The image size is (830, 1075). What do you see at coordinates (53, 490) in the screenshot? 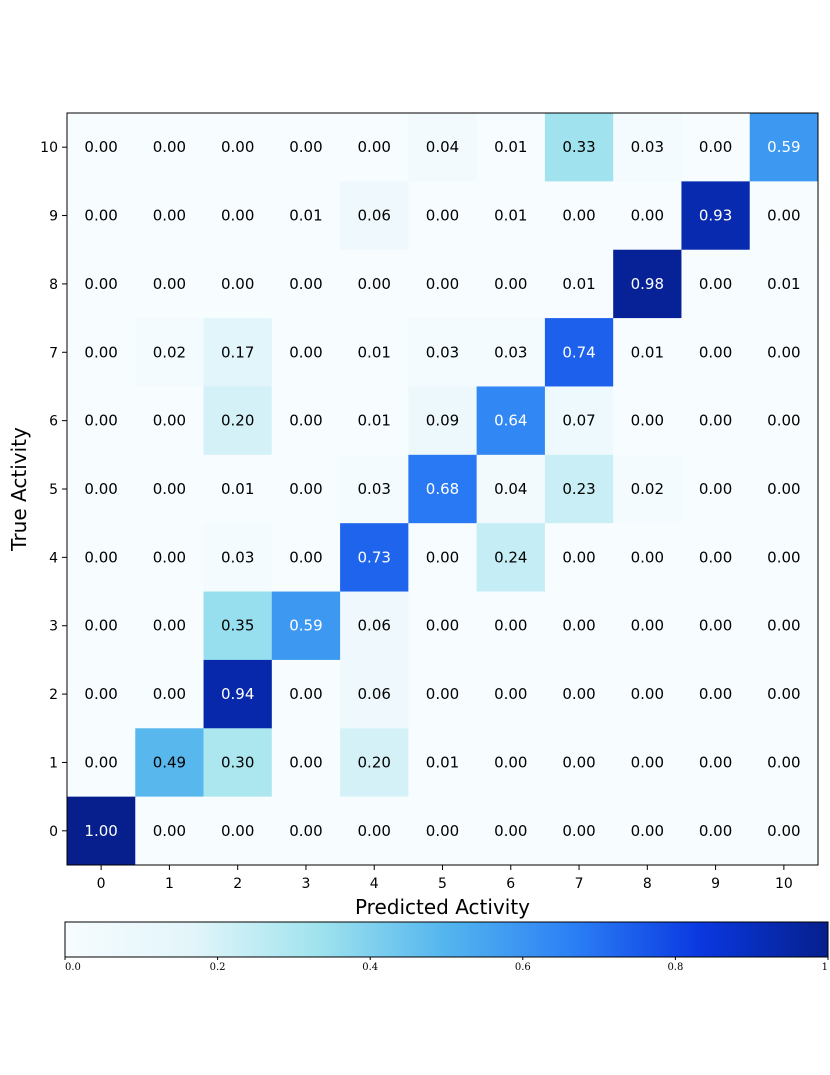
I see `y-tick-label: 5` at bounding box center [53, 490].